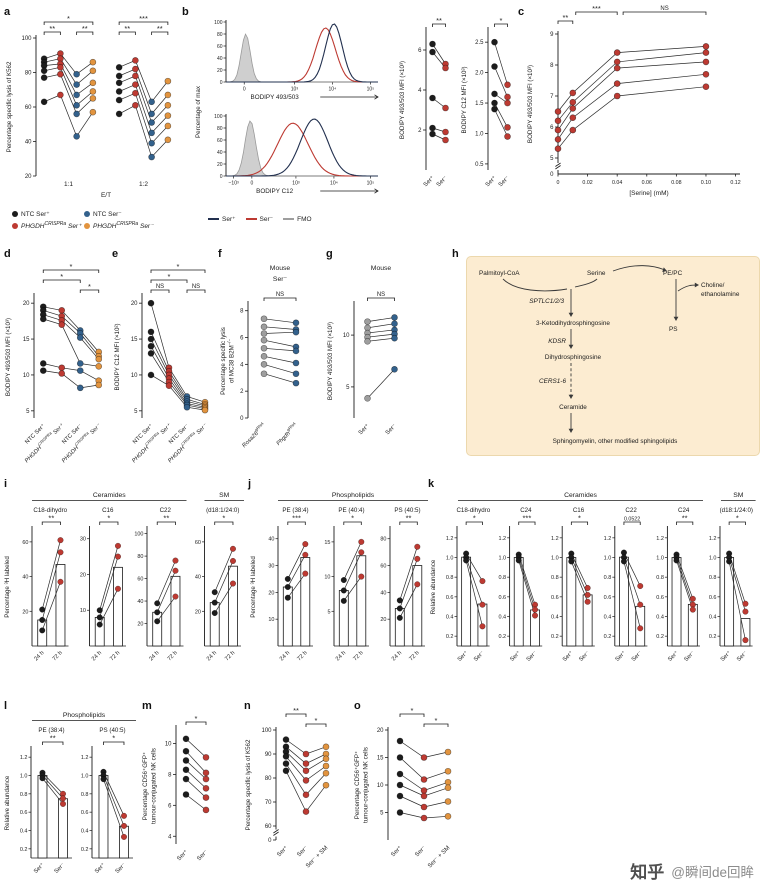  What do you see at coordinates (287, 434) in the screenshot?
I see `svg-text: PhgdhgRNA` at bounding box center [287, 434].